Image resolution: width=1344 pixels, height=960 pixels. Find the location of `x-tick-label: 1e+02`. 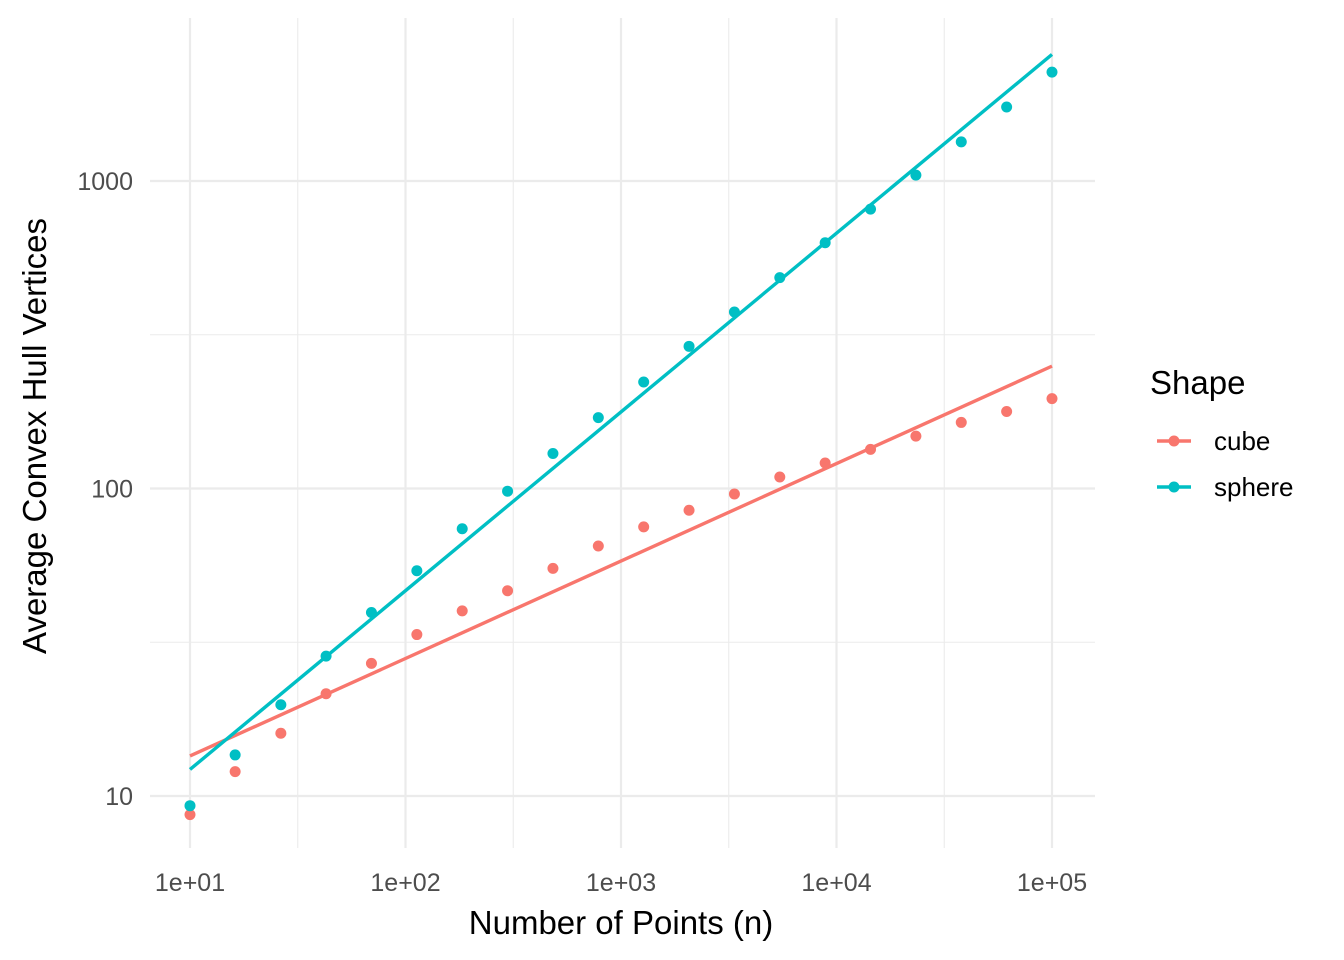

x-tick-label: 1e+02 is located at coordinates (405, 883).